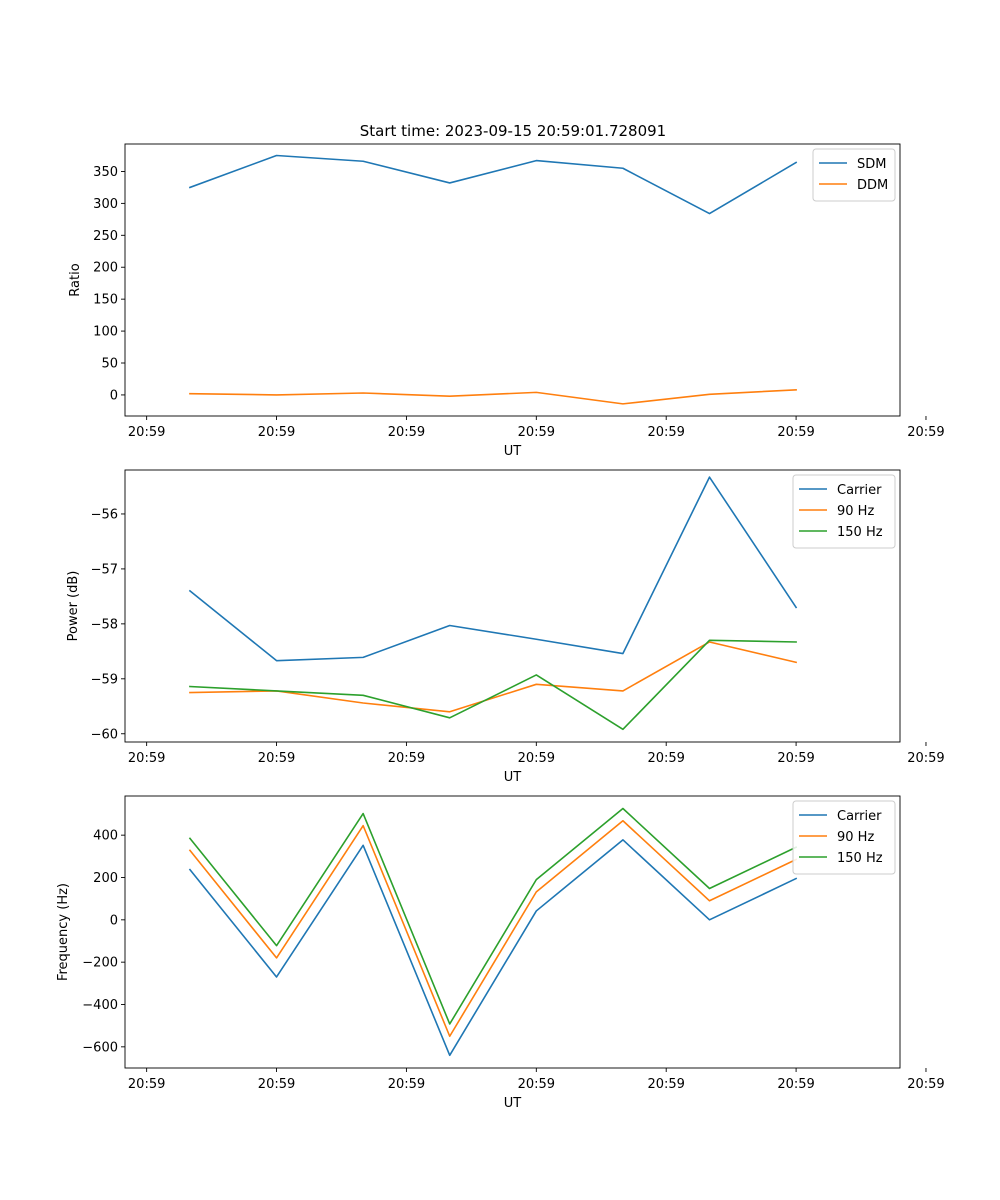 The height and width of the screenshot is (1200, 1000). Describe the element at coordinates (859, 816) in the screenshot. I see `chart-3-legend-label-carrier: Carrier` at that location.